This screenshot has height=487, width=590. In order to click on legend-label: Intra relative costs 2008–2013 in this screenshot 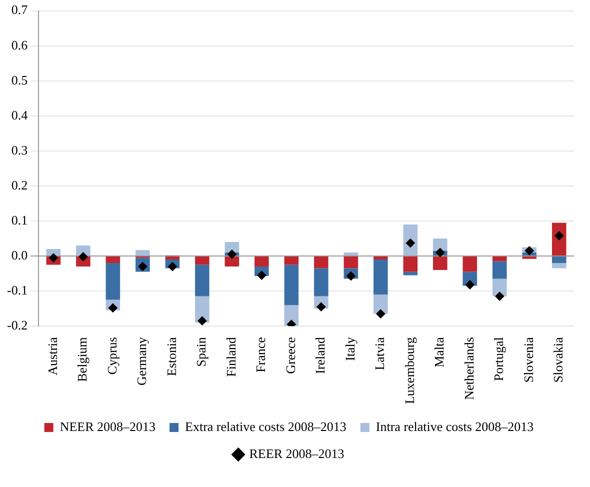, I will do `click(455, 426)`.